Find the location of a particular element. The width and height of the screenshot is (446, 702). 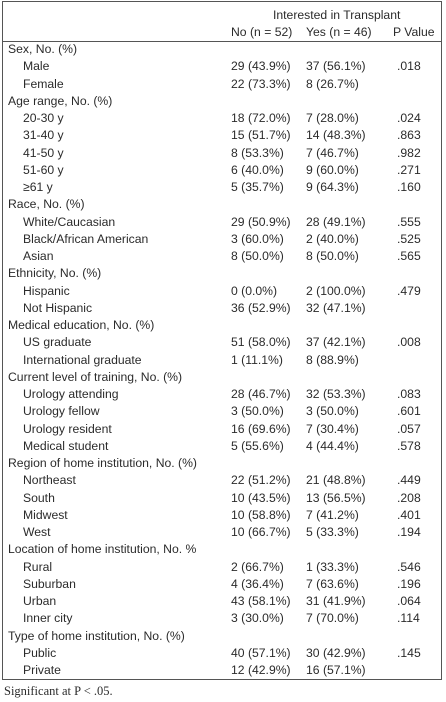

p-value: .057 is located at coordinates (409, 428).